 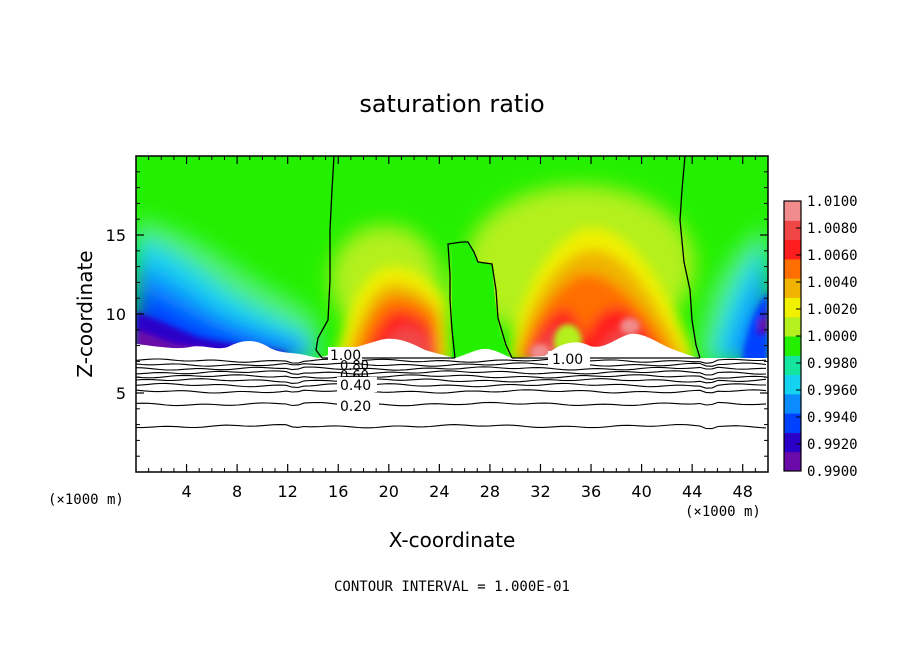 What do you see at coordinates (86, 500) in the screenshot?
I see `y-unit-note: (×1000 m)` at bounding box center [86, 500].